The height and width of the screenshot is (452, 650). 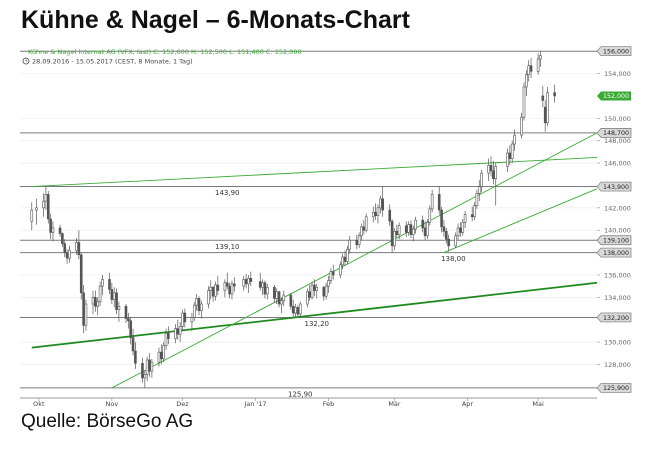 I want to click on source-caption: Quelle: BörseGo AG, so click(x=107, y=421).